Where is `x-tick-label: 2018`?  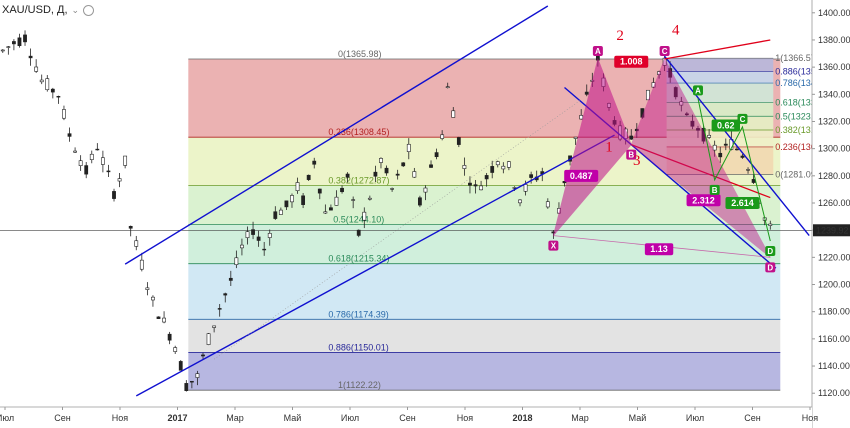 x-tick-label: 2018 is located at coordinates (522, 418).